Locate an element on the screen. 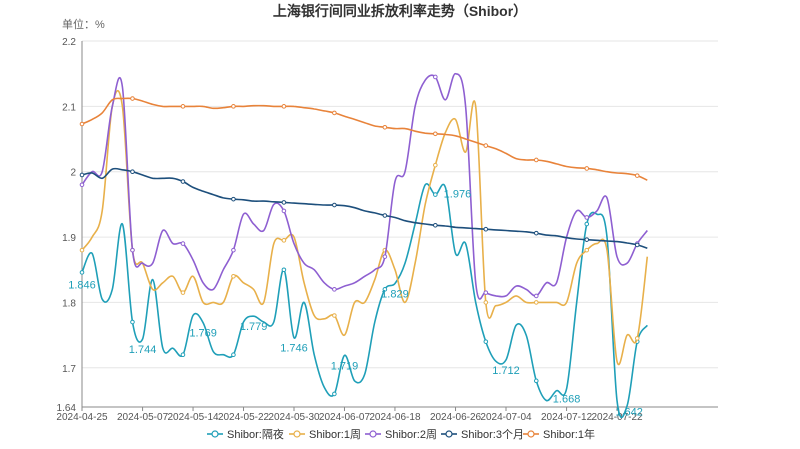 This screenshot has height=449, width=800. data-label: 1.642 is located at coordinates (629, 413).